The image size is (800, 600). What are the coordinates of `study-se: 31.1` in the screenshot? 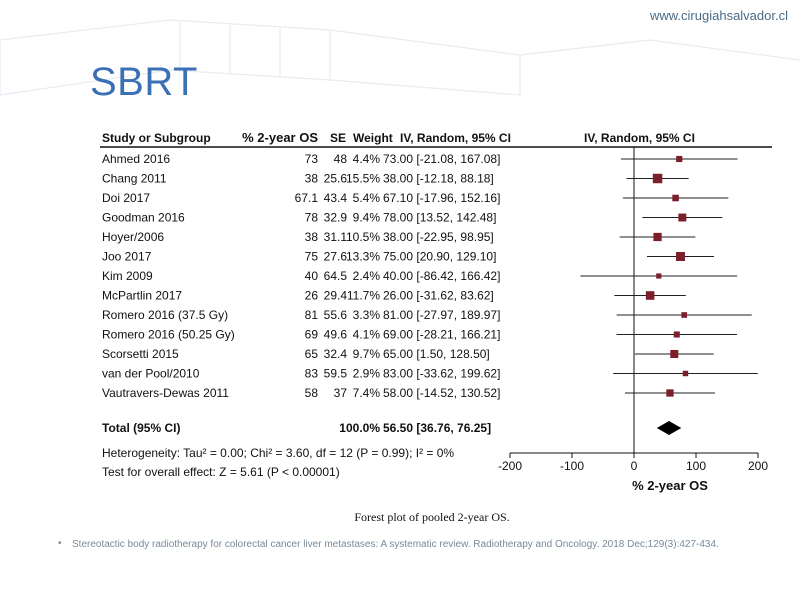 It's located at (336, 237).